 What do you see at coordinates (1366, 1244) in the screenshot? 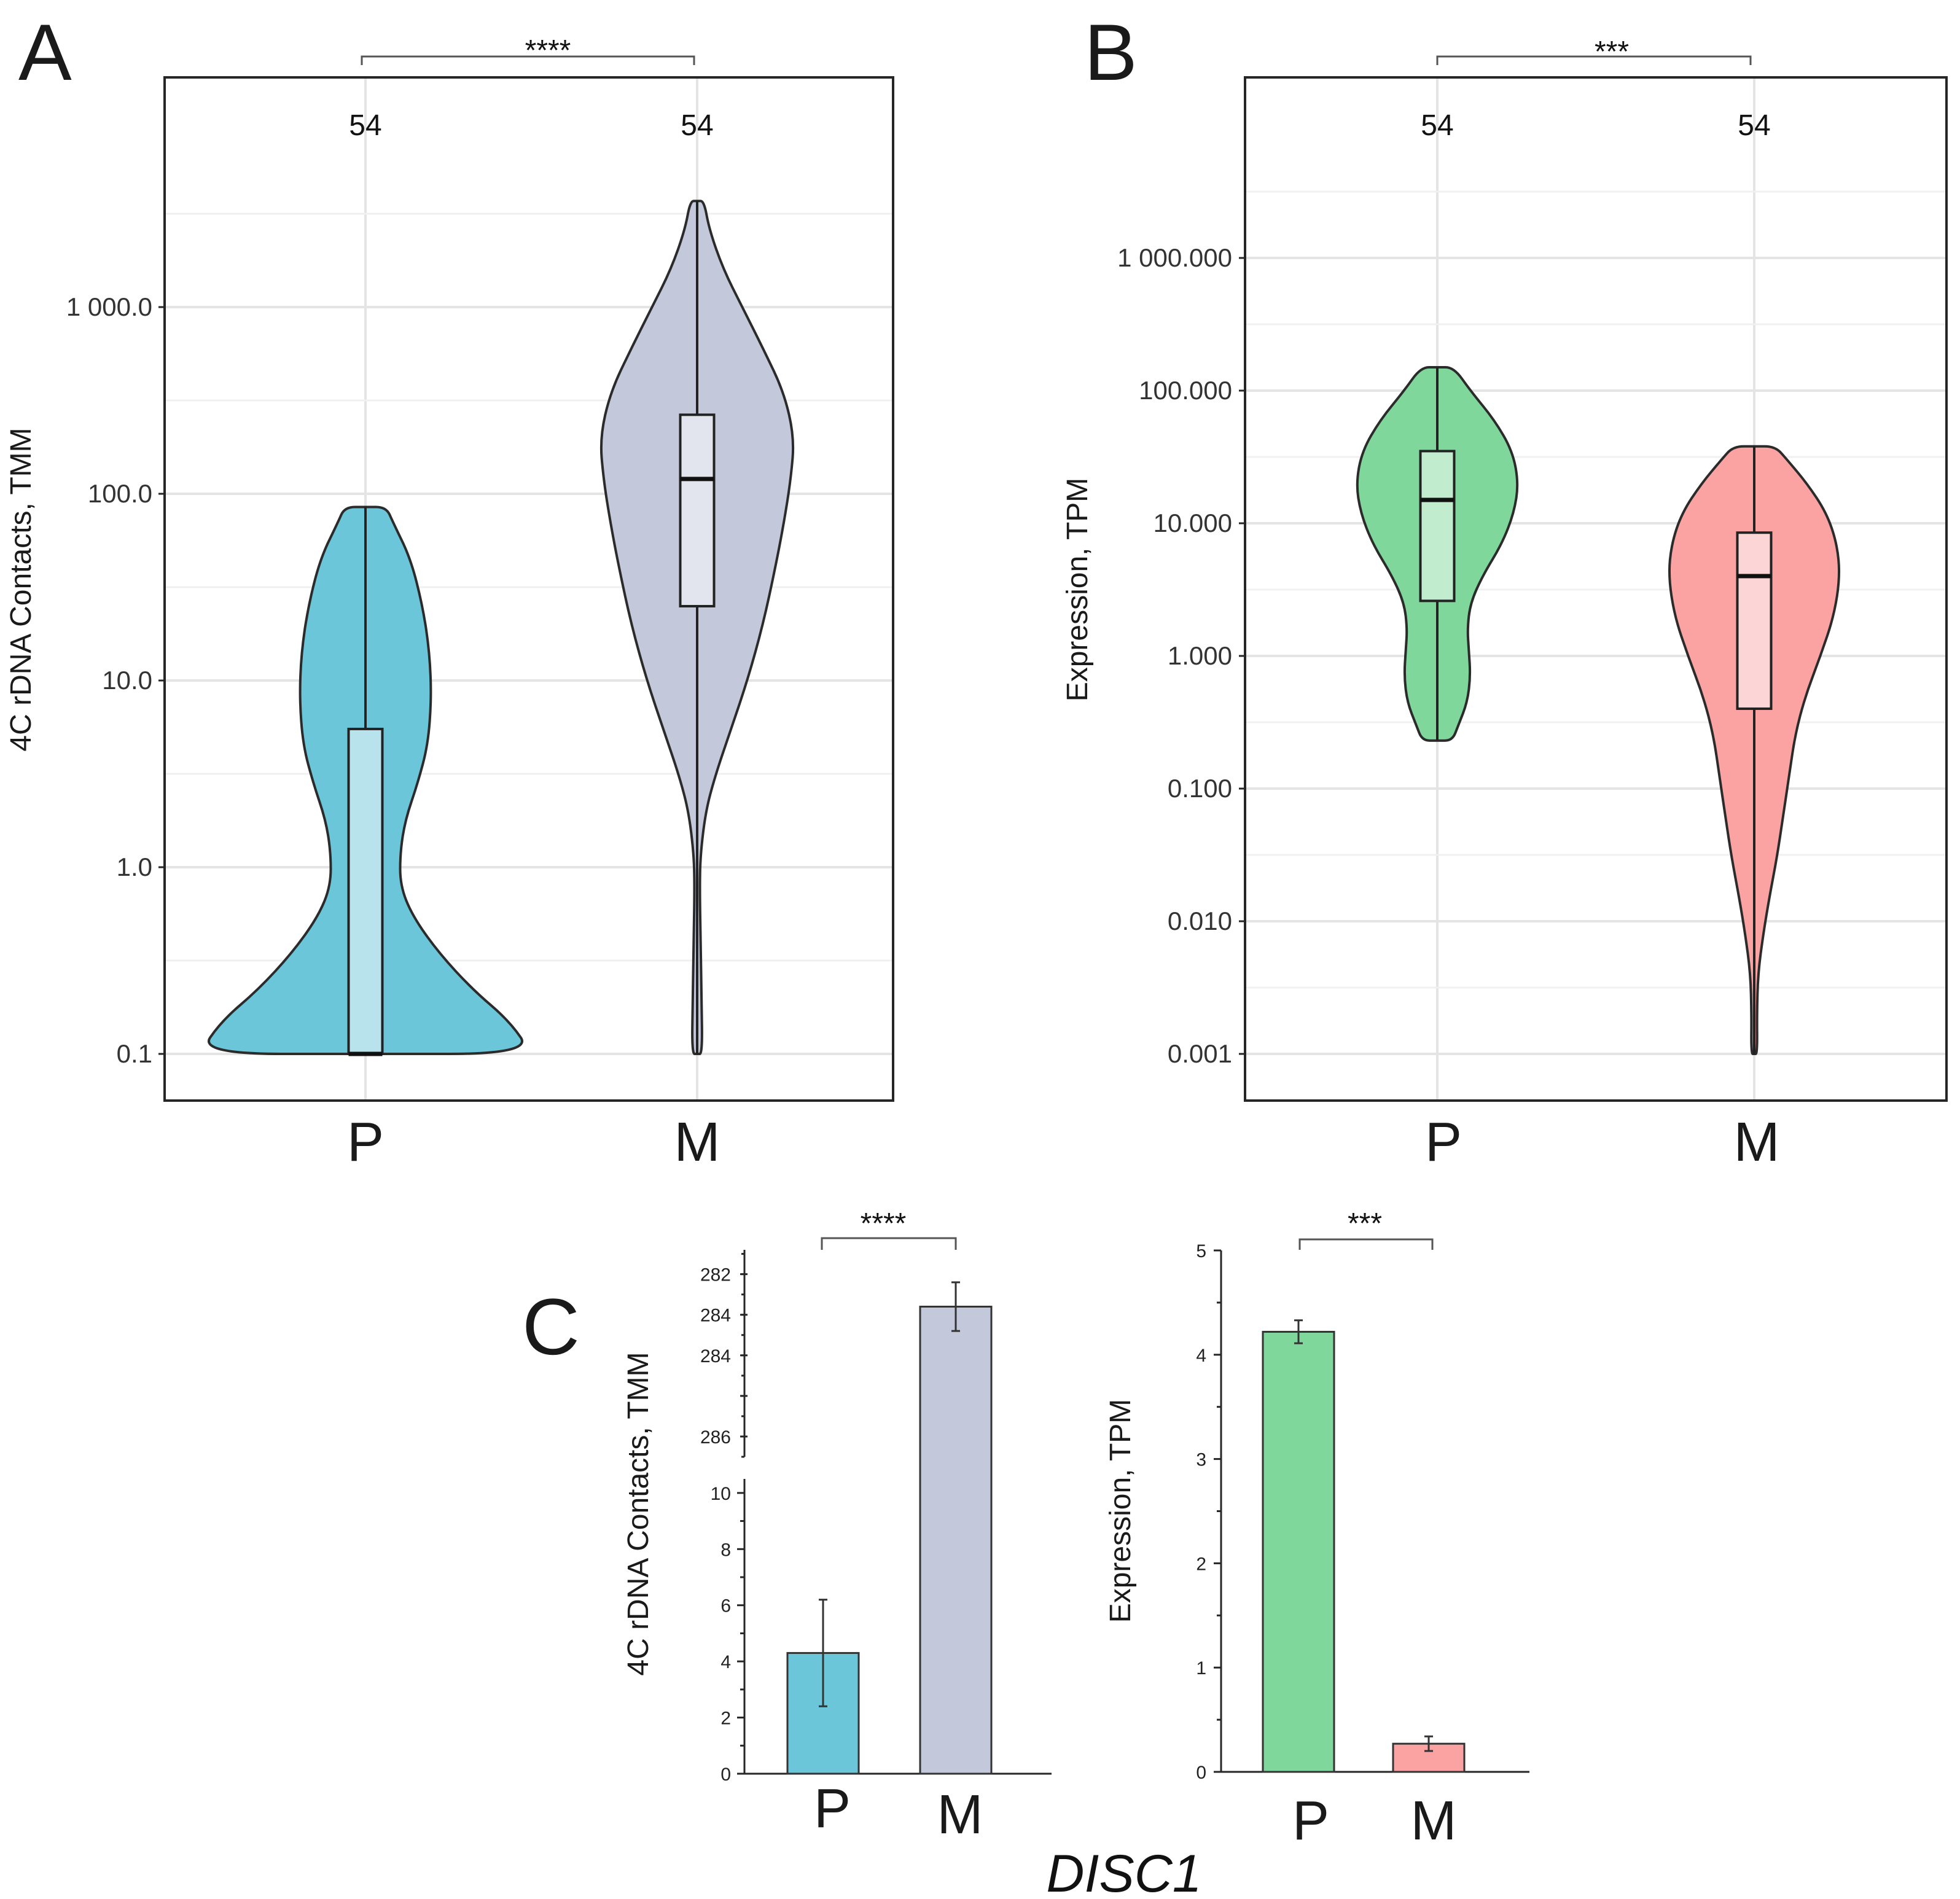
I see `panel-c2-significance-bracket` at bounding box center [1366, 1244].